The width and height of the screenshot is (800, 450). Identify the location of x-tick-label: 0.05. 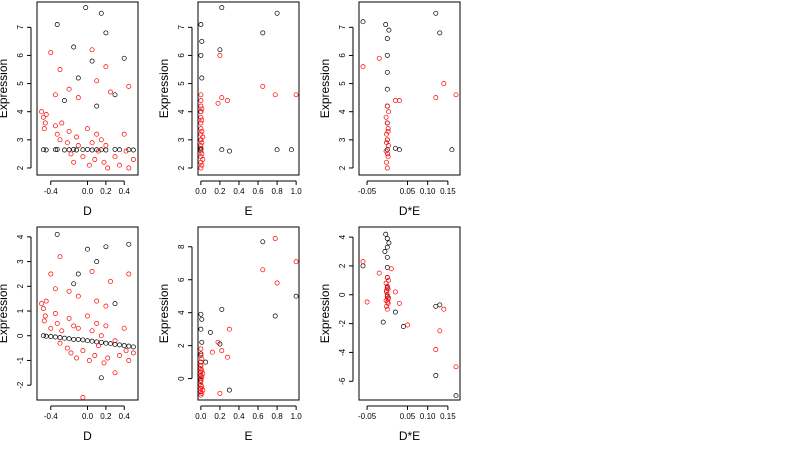
(408, 191).